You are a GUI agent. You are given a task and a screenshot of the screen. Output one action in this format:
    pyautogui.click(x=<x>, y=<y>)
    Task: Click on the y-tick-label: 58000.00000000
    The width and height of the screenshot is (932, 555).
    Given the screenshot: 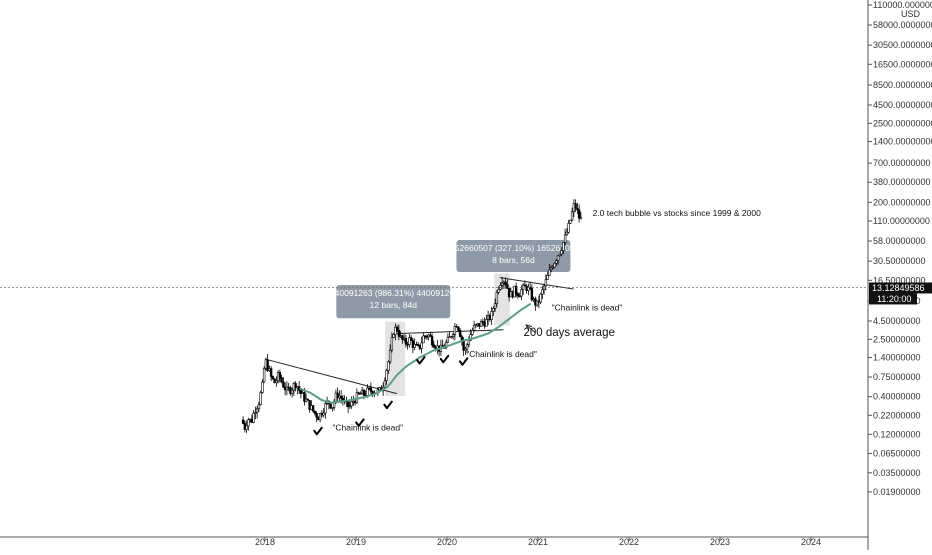 What is the action you would take?
    pyautogui.click(x=902, y=25)
    